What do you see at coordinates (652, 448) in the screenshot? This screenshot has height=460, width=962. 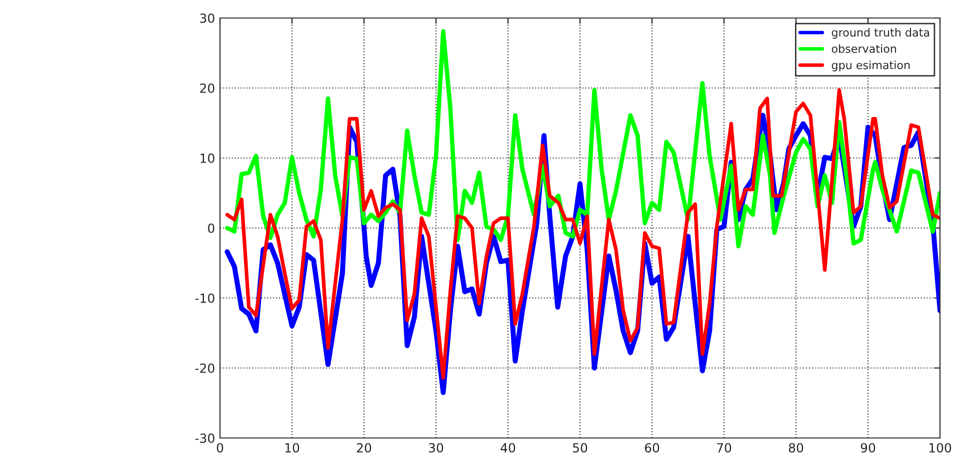 I see `x-tick-label: 60` at bounding box center [652, 448].